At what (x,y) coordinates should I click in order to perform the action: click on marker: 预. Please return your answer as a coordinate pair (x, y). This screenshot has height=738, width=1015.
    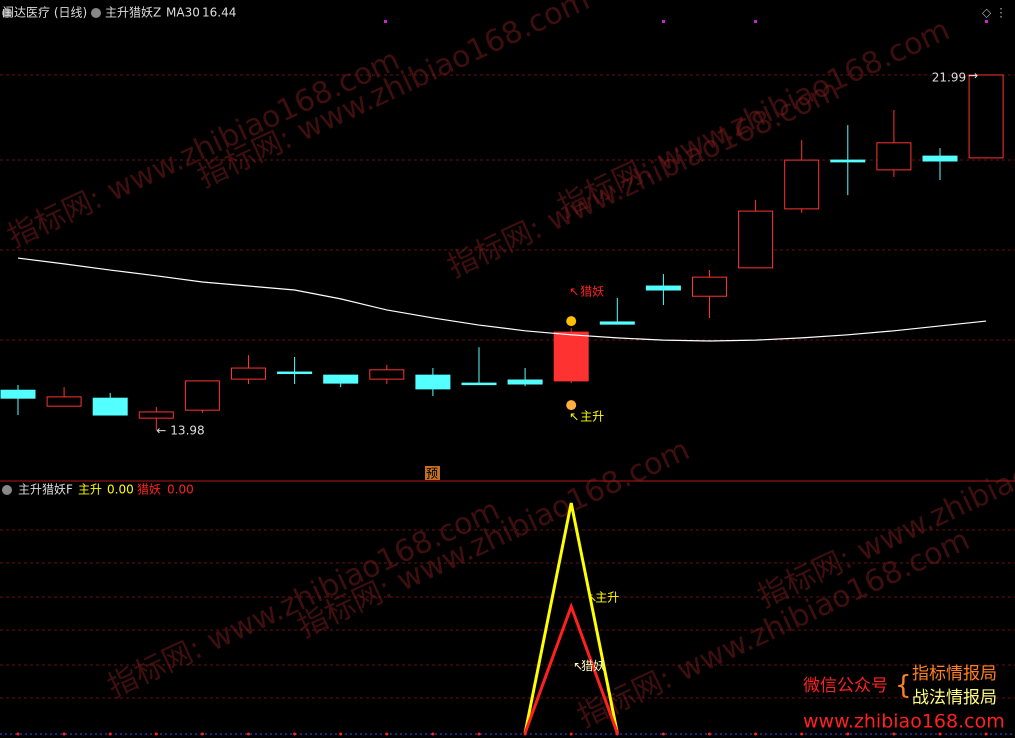
    Looking at the image, I should click on (432, 474).